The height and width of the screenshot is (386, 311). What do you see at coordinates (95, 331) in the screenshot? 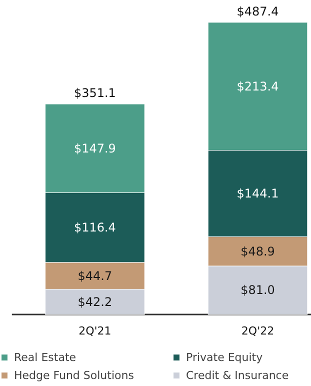
I see `x-tick-label: 2Q'21` at bounding box center [95, 331].